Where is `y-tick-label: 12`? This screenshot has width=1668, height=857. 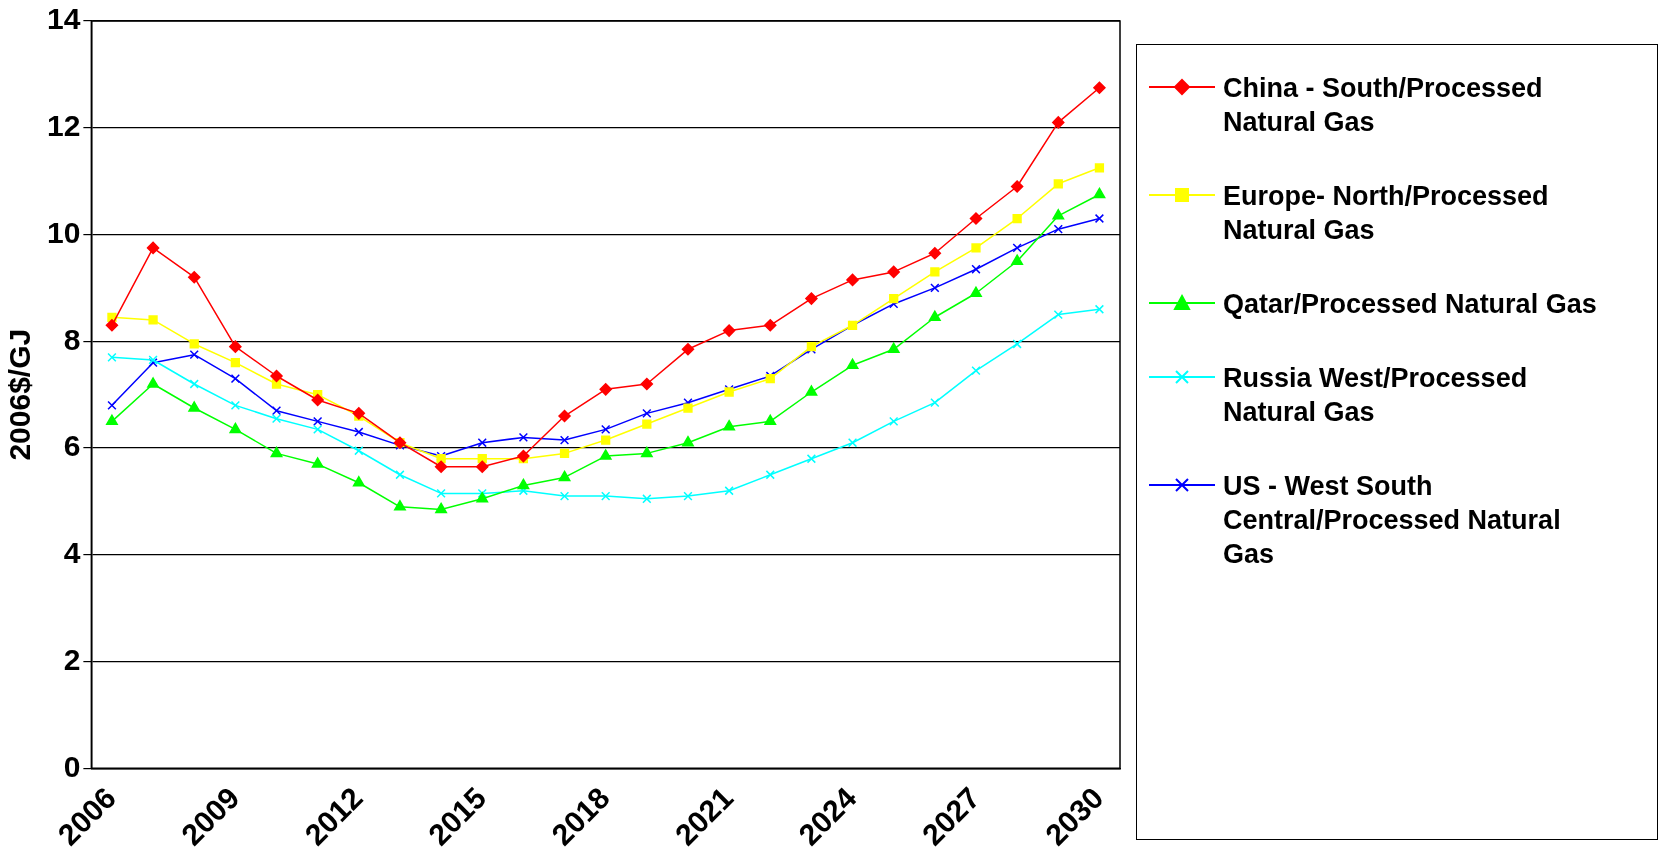
y-tick-label: 12 is located at coordinates (63, 126).